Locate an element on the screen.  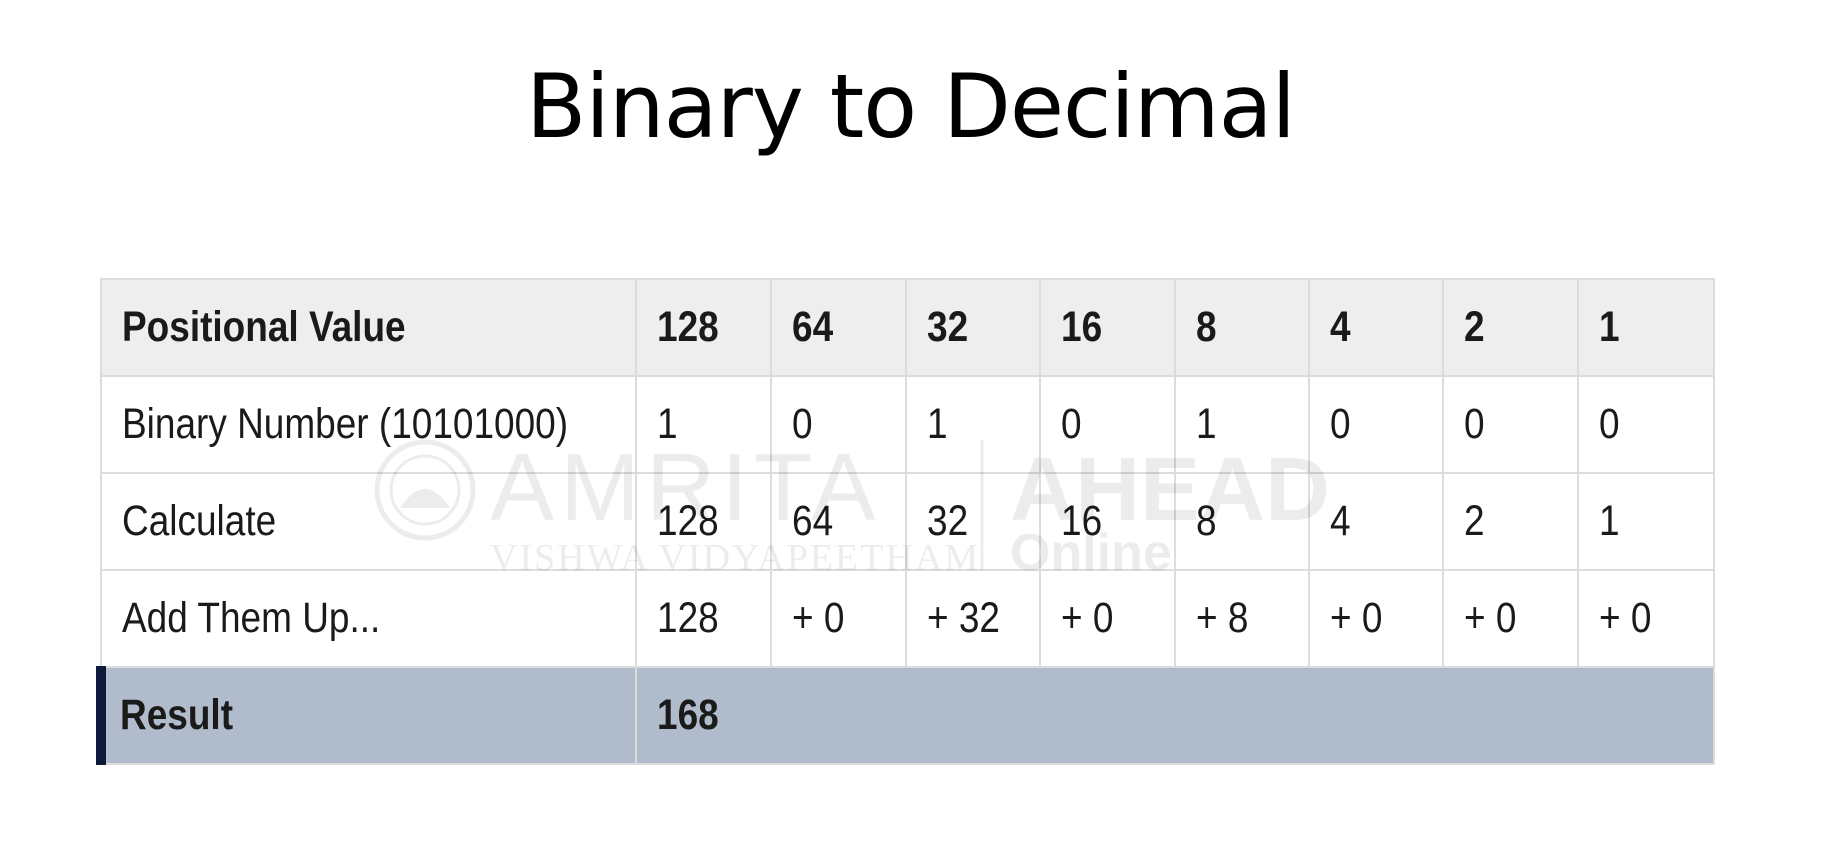
row-label: Positional Value is located at coordinates (368, 327).